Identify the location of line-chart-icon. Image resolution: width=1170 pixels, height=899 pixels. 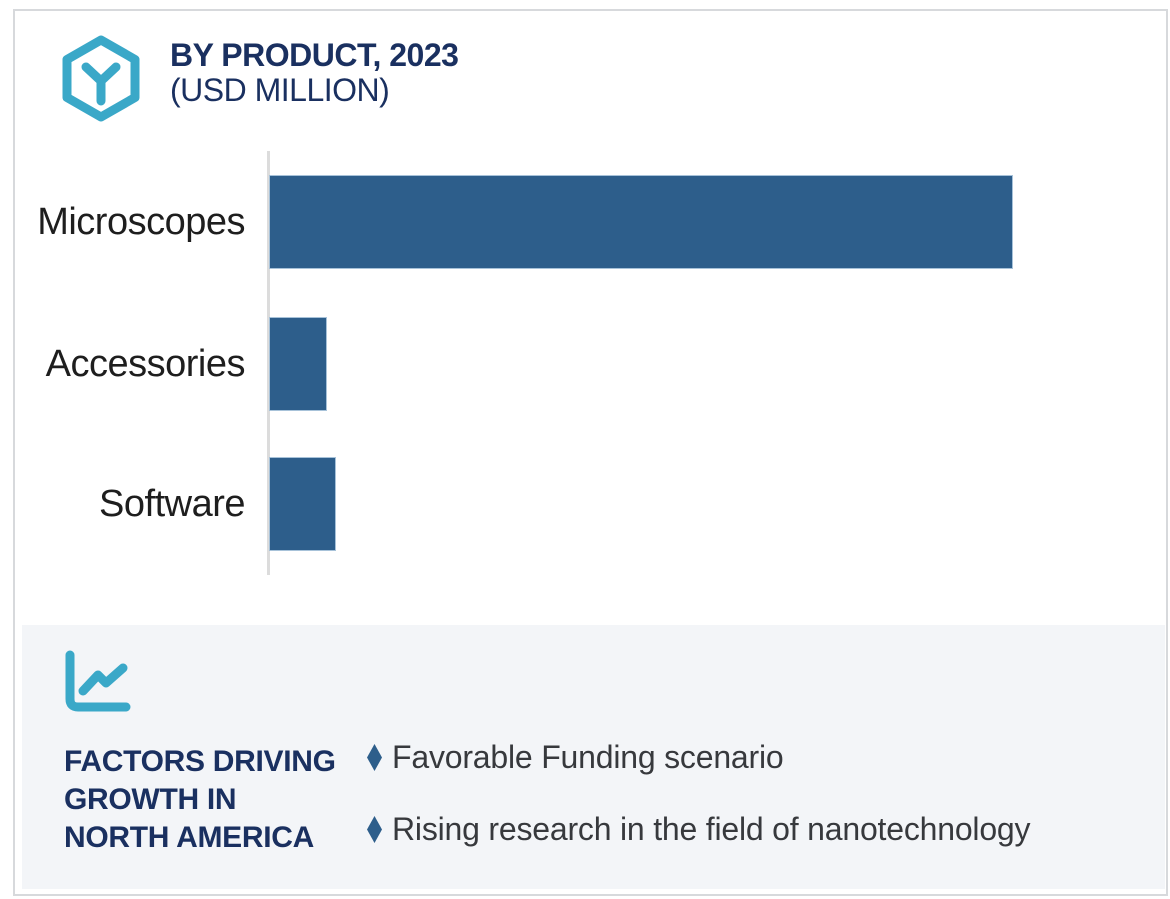
(98, 681).